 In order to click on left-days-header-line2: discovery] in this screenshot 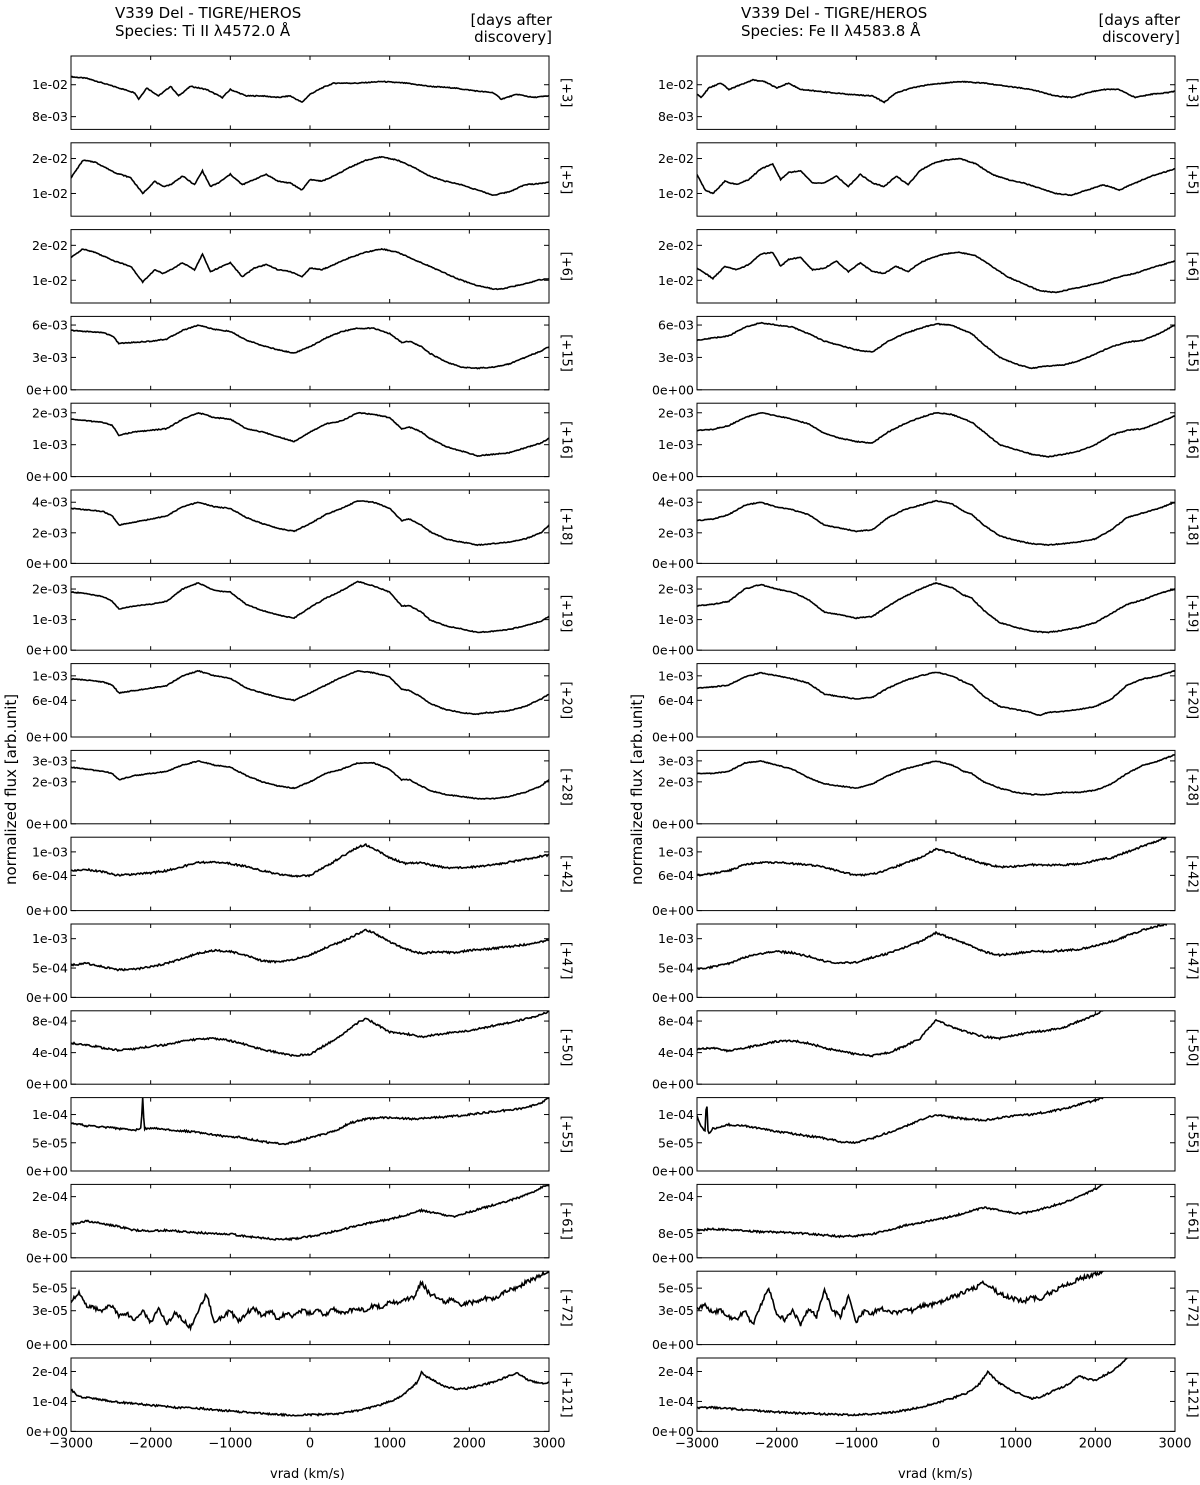, I will do `click(513, 37)`.